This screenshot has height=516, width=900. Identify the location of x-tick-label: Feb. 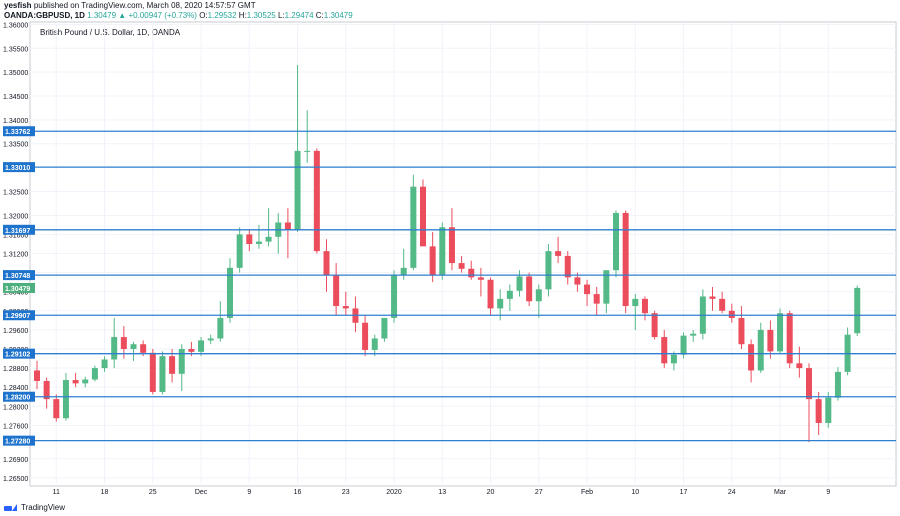
(587, 492).